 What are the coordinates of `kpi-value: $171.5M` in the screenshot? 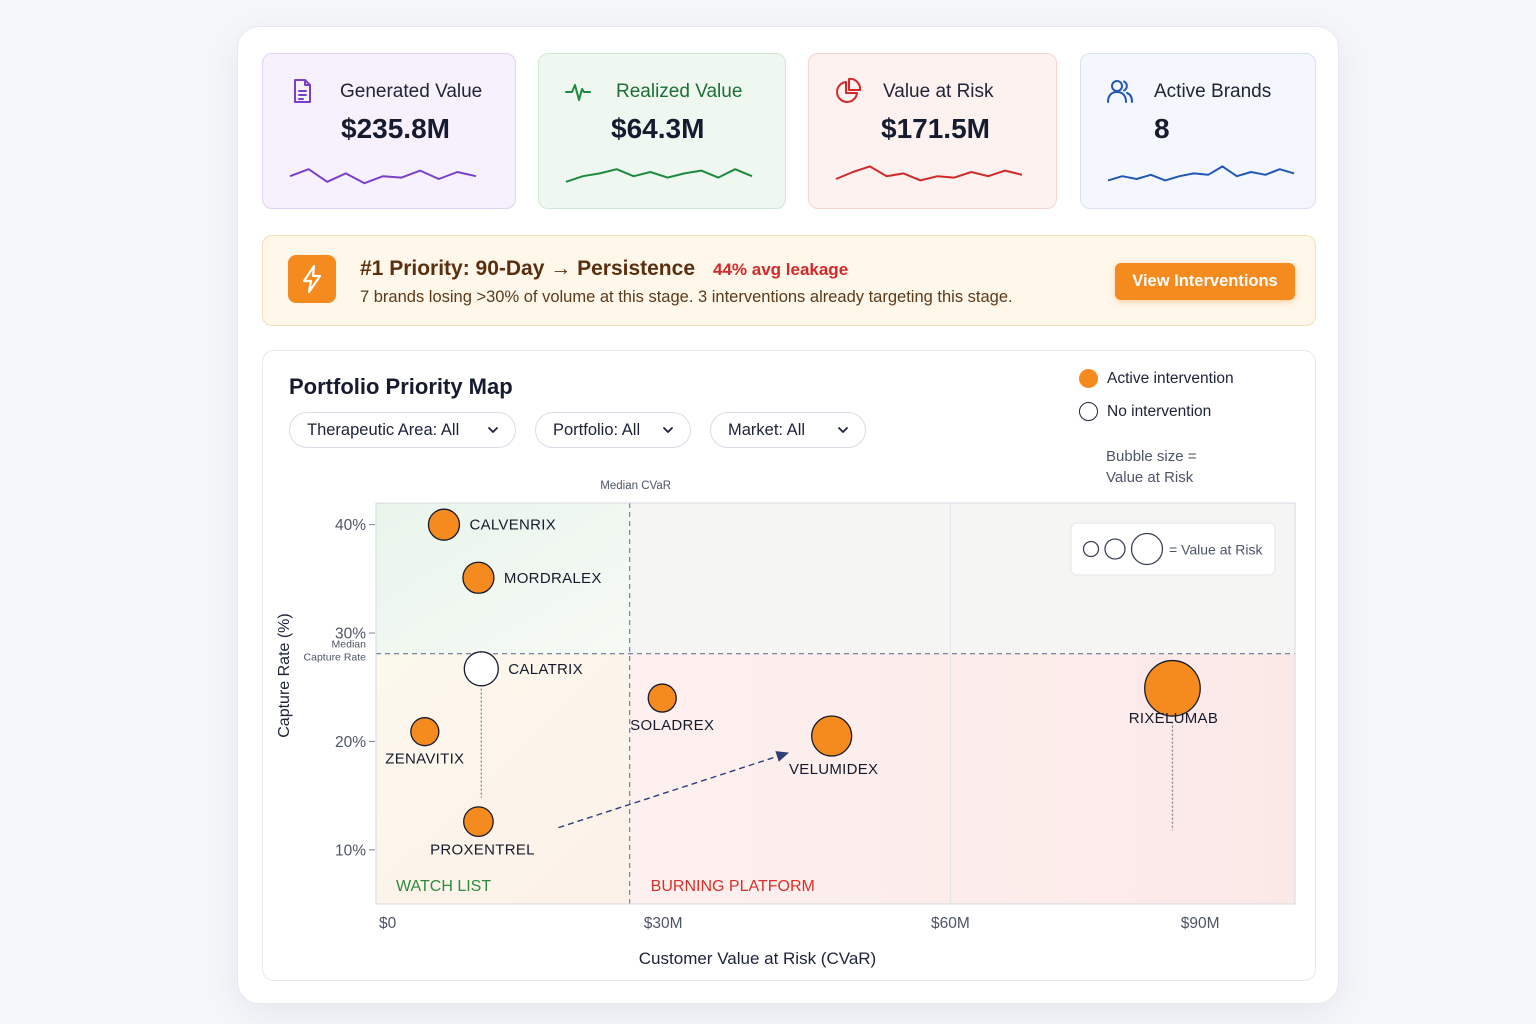 It's located at (935, 128).